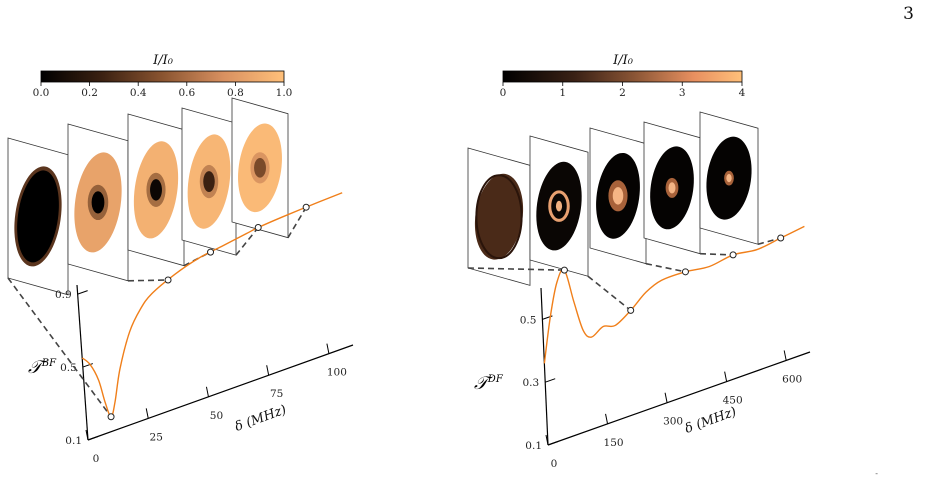 The height and width of the screenshot is (478, 928). What do you see at coordinates (711, 420) in the screenshot?
I see `right-xlabel: δ (MHz)` at bounding box center [711, 420].